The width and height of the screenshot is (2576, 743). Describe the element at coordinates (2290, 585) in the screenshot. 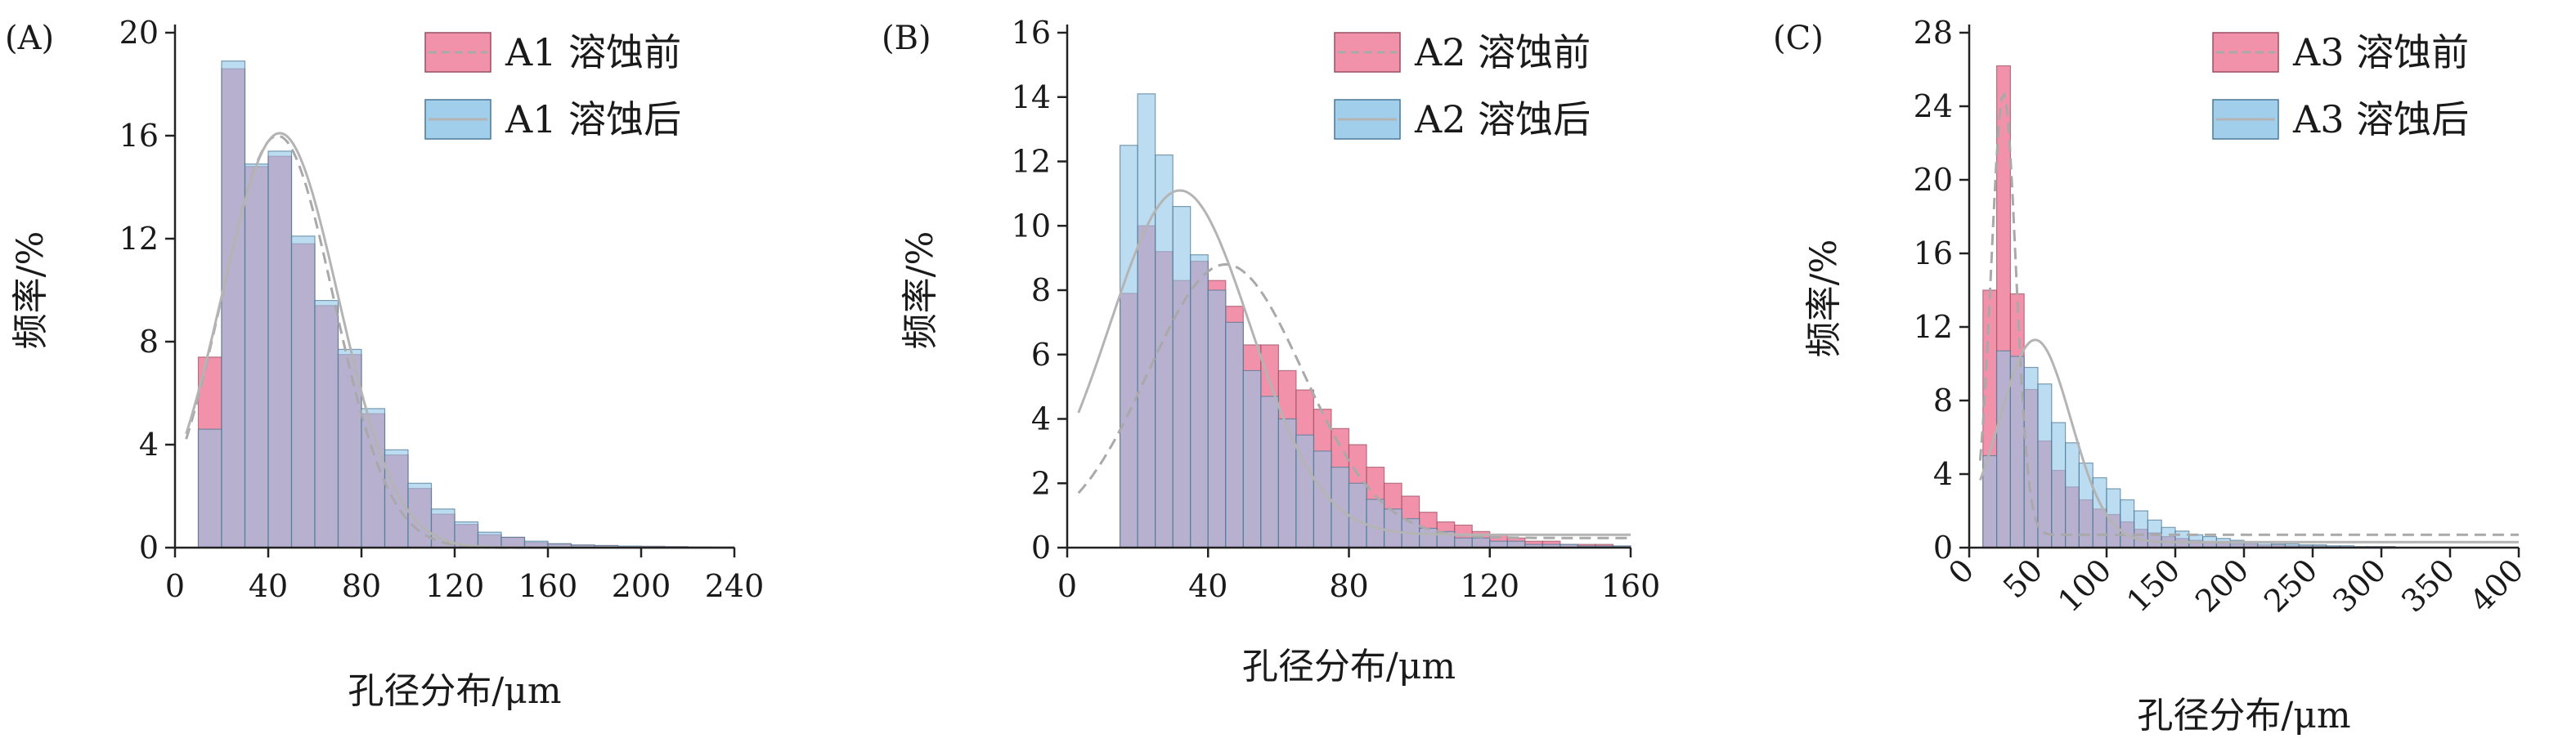

I see `x-tick-label: 250` at that location.